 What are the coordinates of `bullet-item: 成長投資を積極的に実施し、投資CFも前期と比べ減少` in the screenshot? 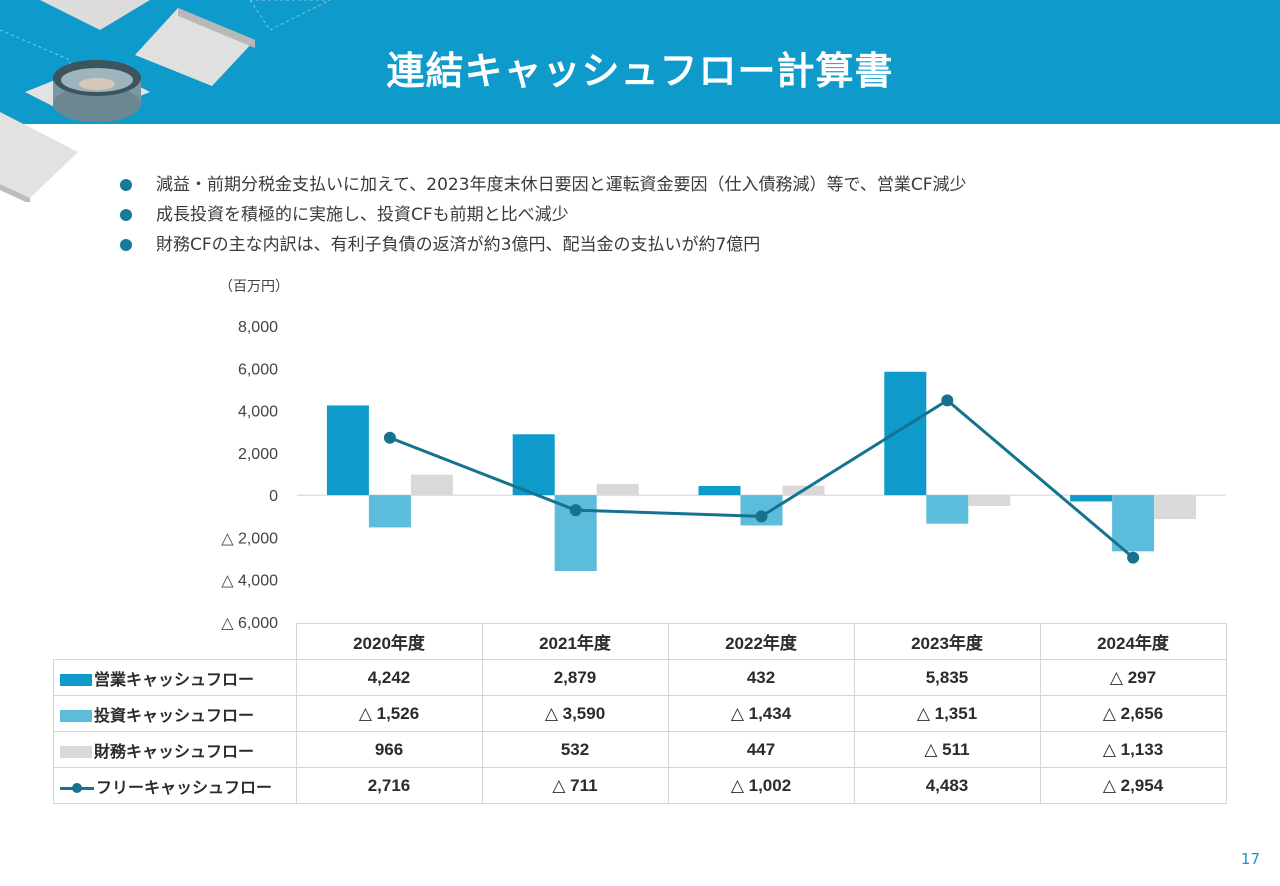 It's located at (543, 217).